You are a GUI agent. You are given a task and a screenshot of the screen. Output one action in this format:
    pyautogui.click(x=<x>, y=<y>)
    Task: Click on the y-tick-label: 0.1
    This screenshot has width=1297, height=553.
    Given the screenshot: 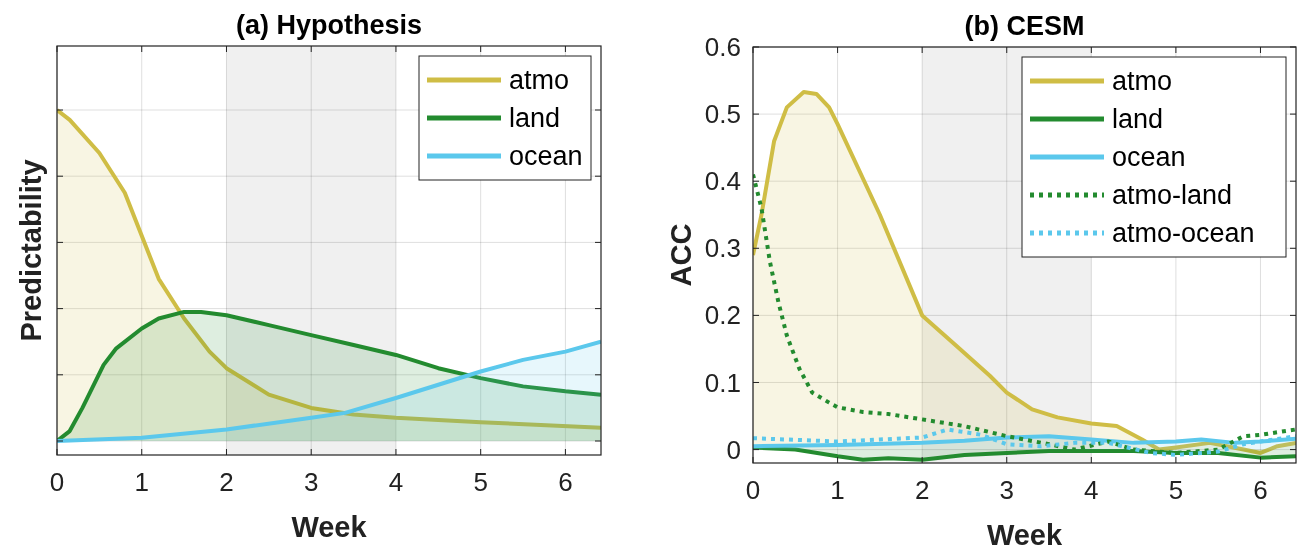 What is the action you would take?
    pyautogui.click(x=722, y=382)
    